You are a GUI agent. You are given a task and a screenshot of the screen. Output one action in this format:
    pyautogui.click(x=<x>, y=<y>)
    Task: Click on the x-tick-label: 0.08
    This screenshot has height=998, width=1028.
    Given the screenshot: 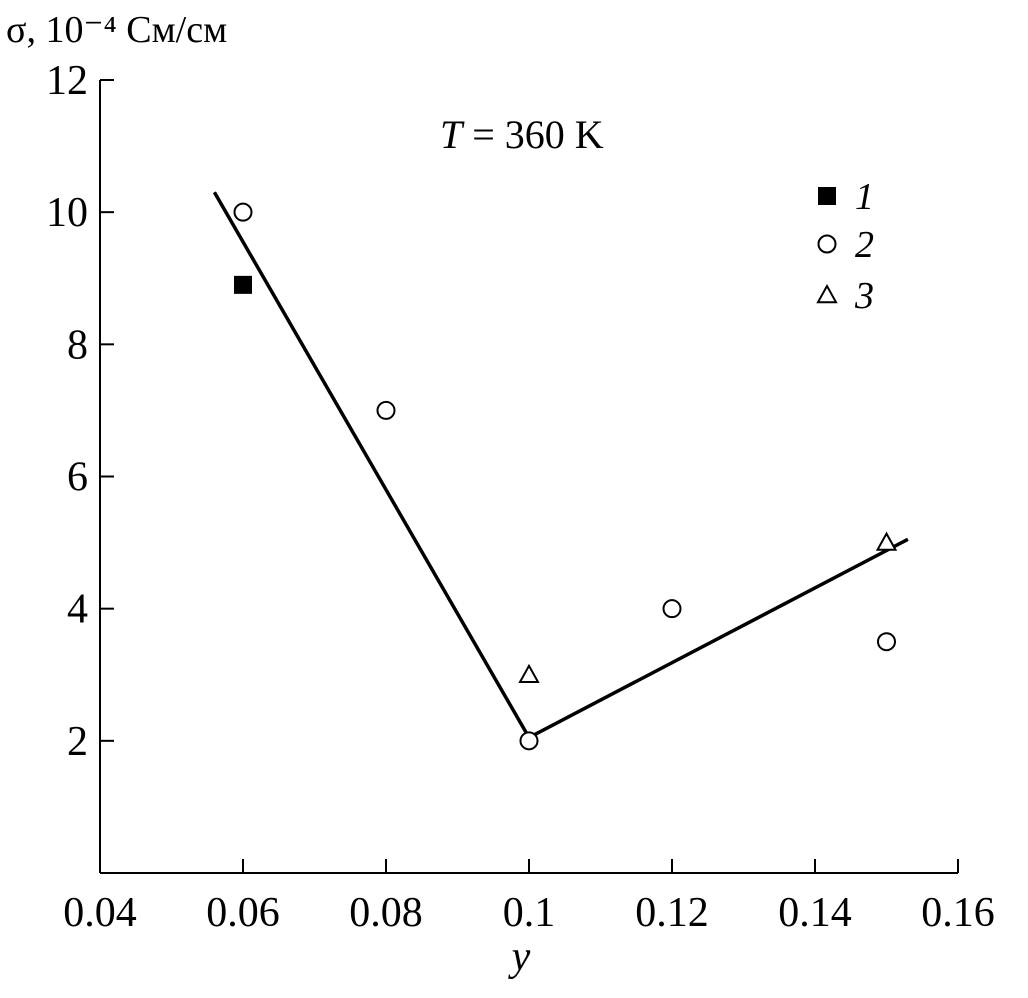 What is the action you would take?
    pyautogui.click(x=386, y=913)
    